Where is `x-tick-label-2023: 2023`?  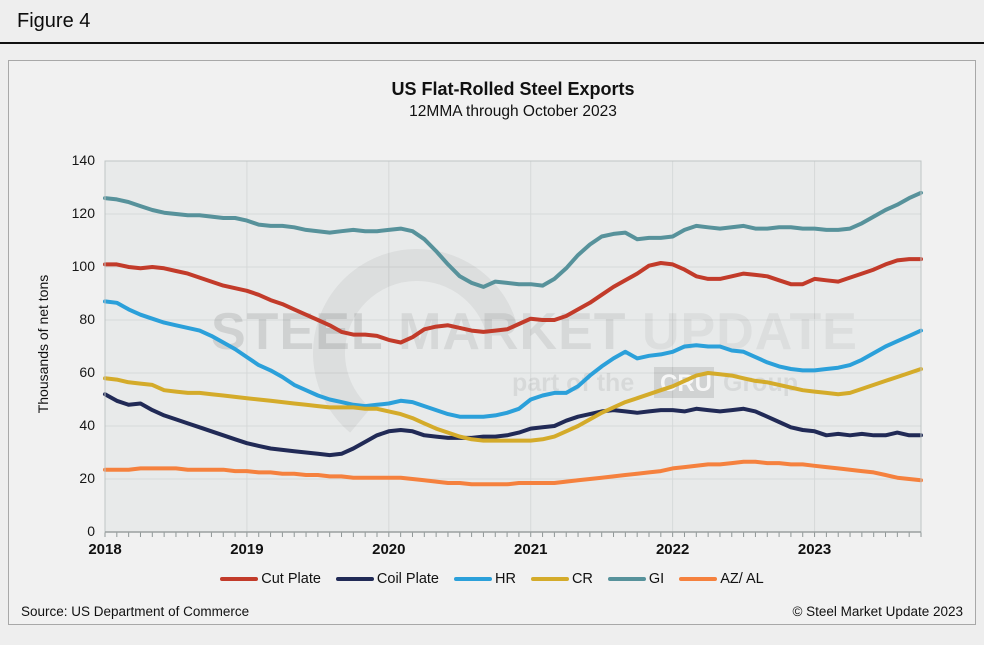 x-tick-label-2023: 2023 is located at coordinates (814, 549).